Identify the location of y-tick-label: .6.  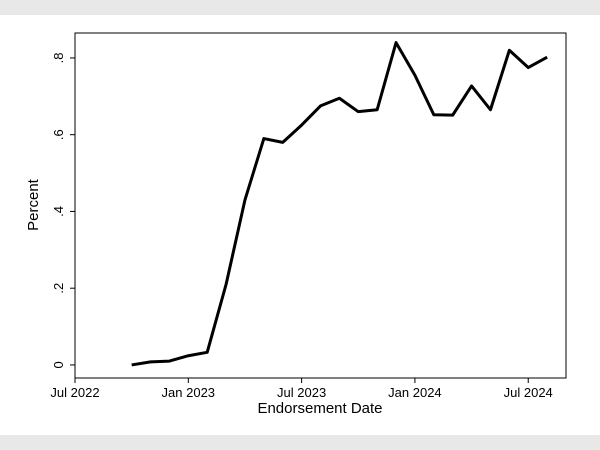
(58, 134).